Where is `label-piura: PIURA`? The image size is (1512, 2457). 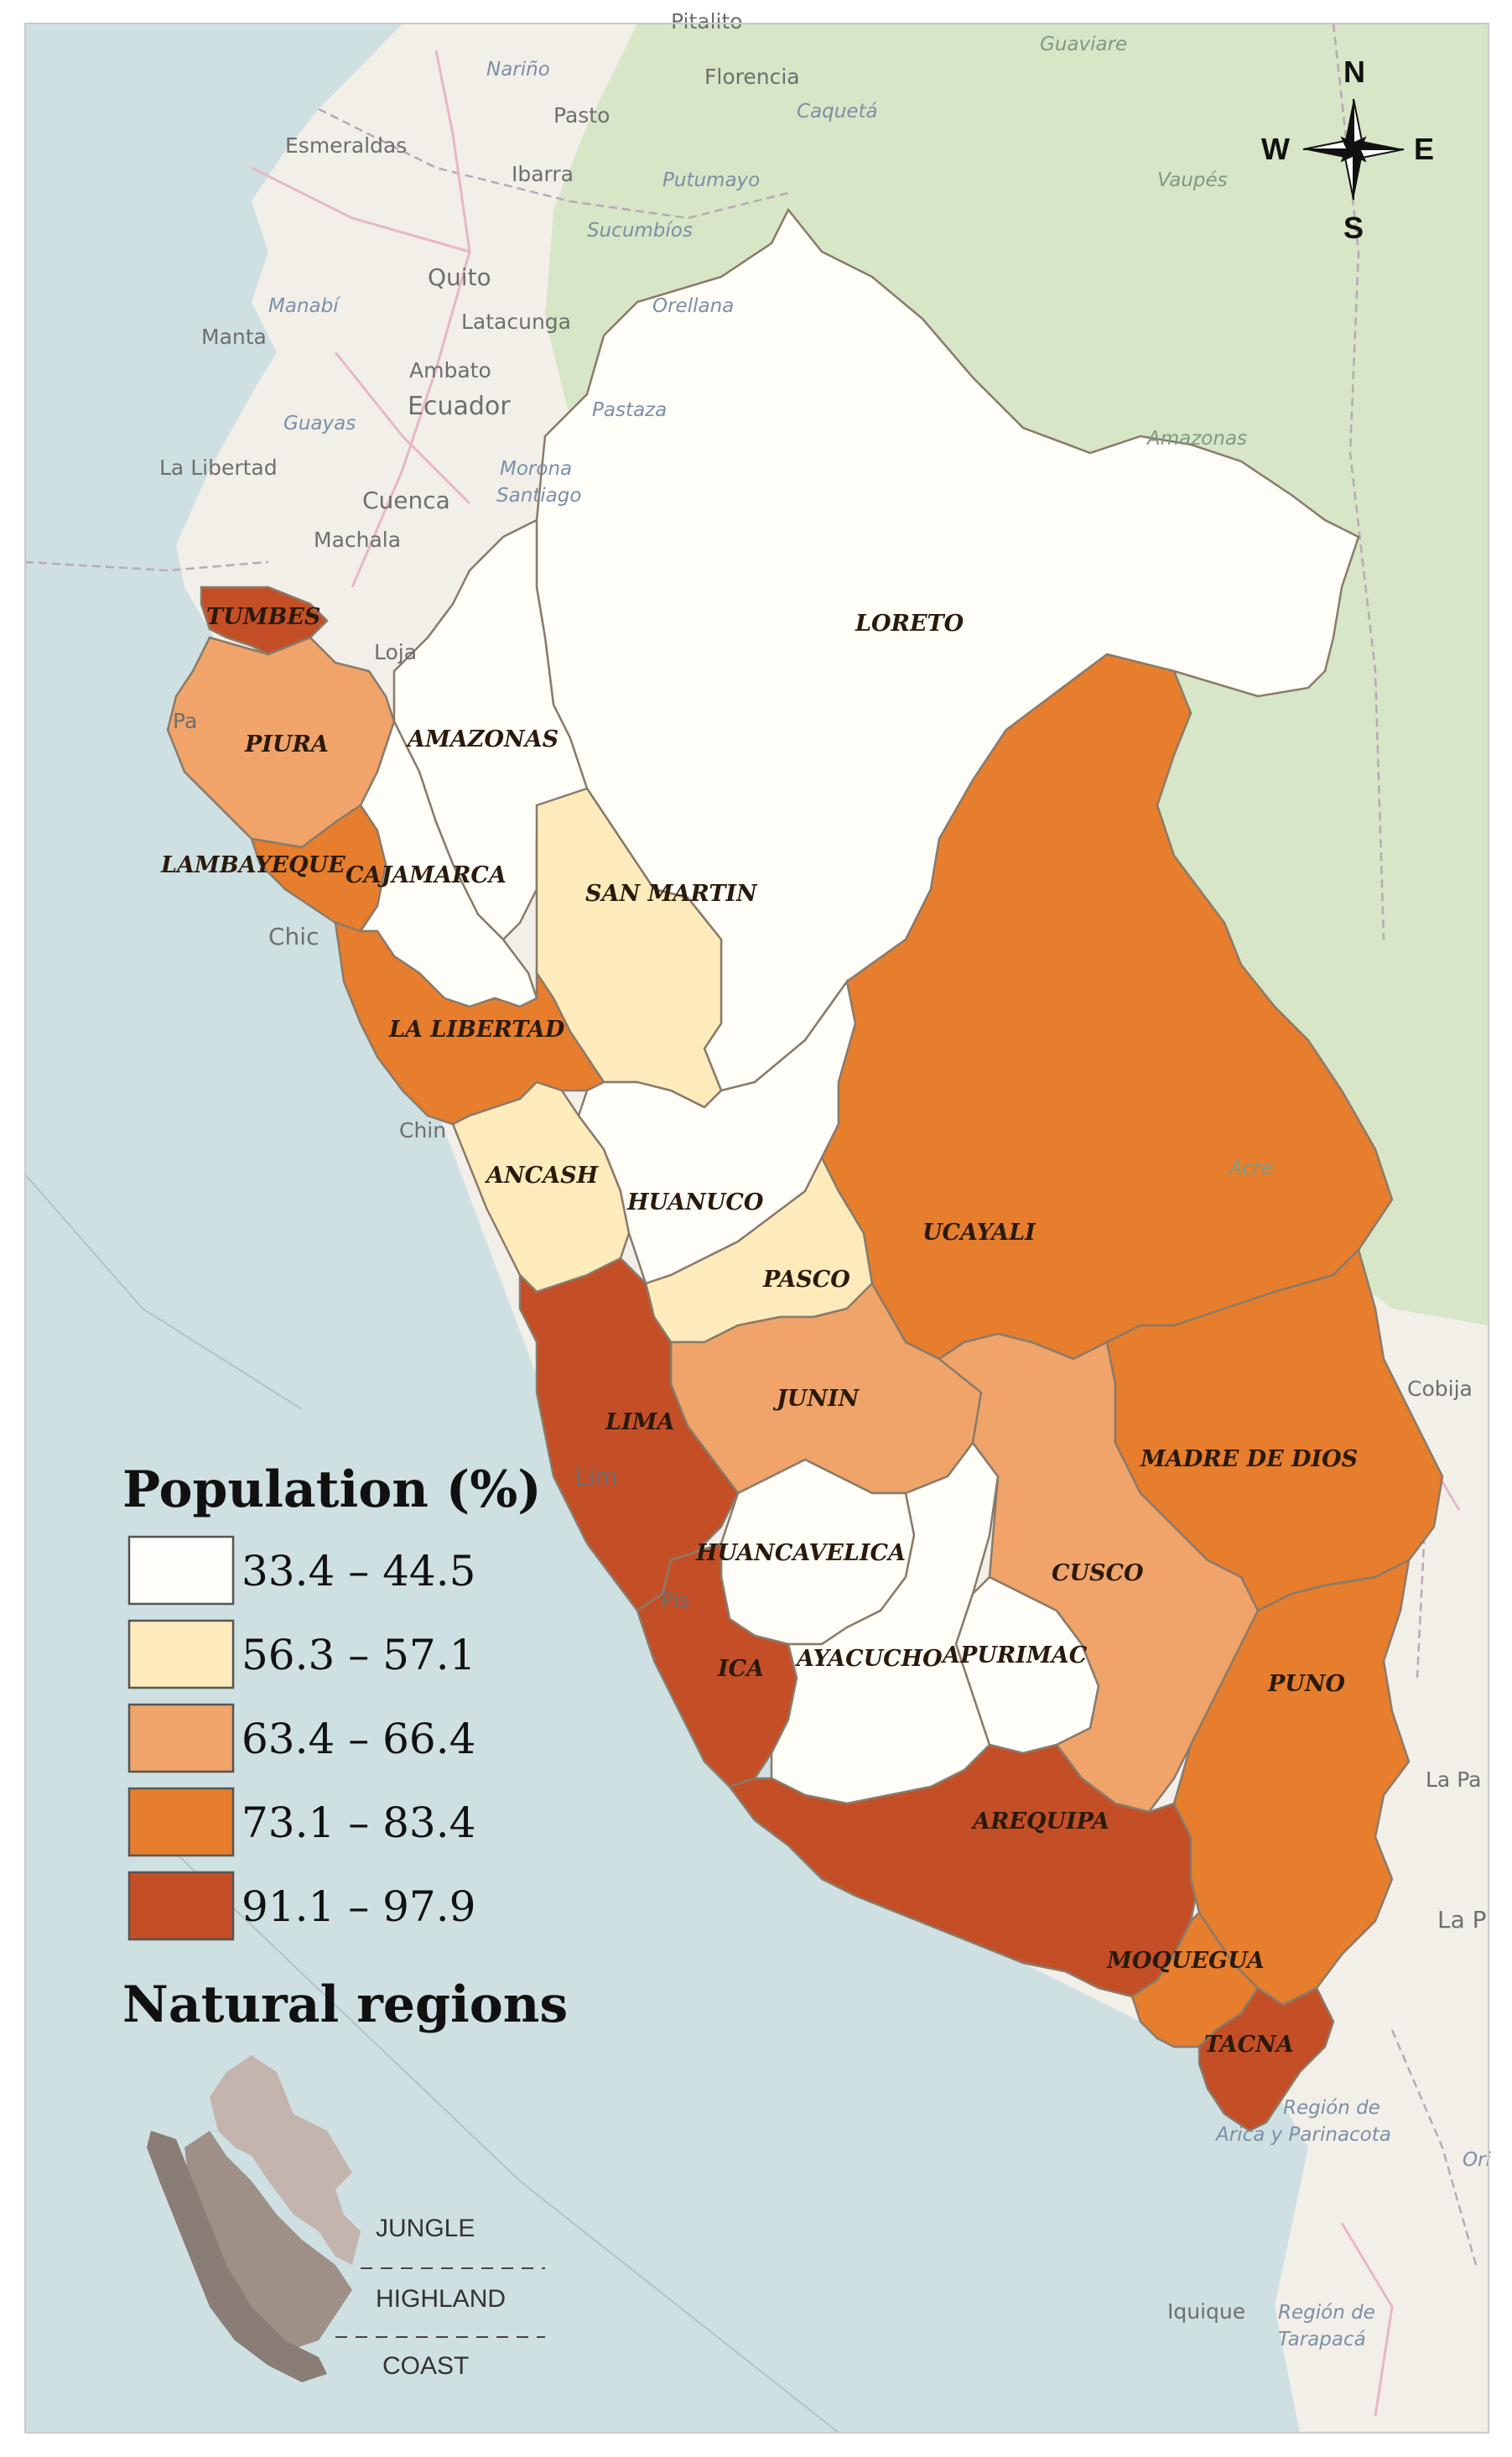
label-piura: PIURA is located at coordinates (286, 744).